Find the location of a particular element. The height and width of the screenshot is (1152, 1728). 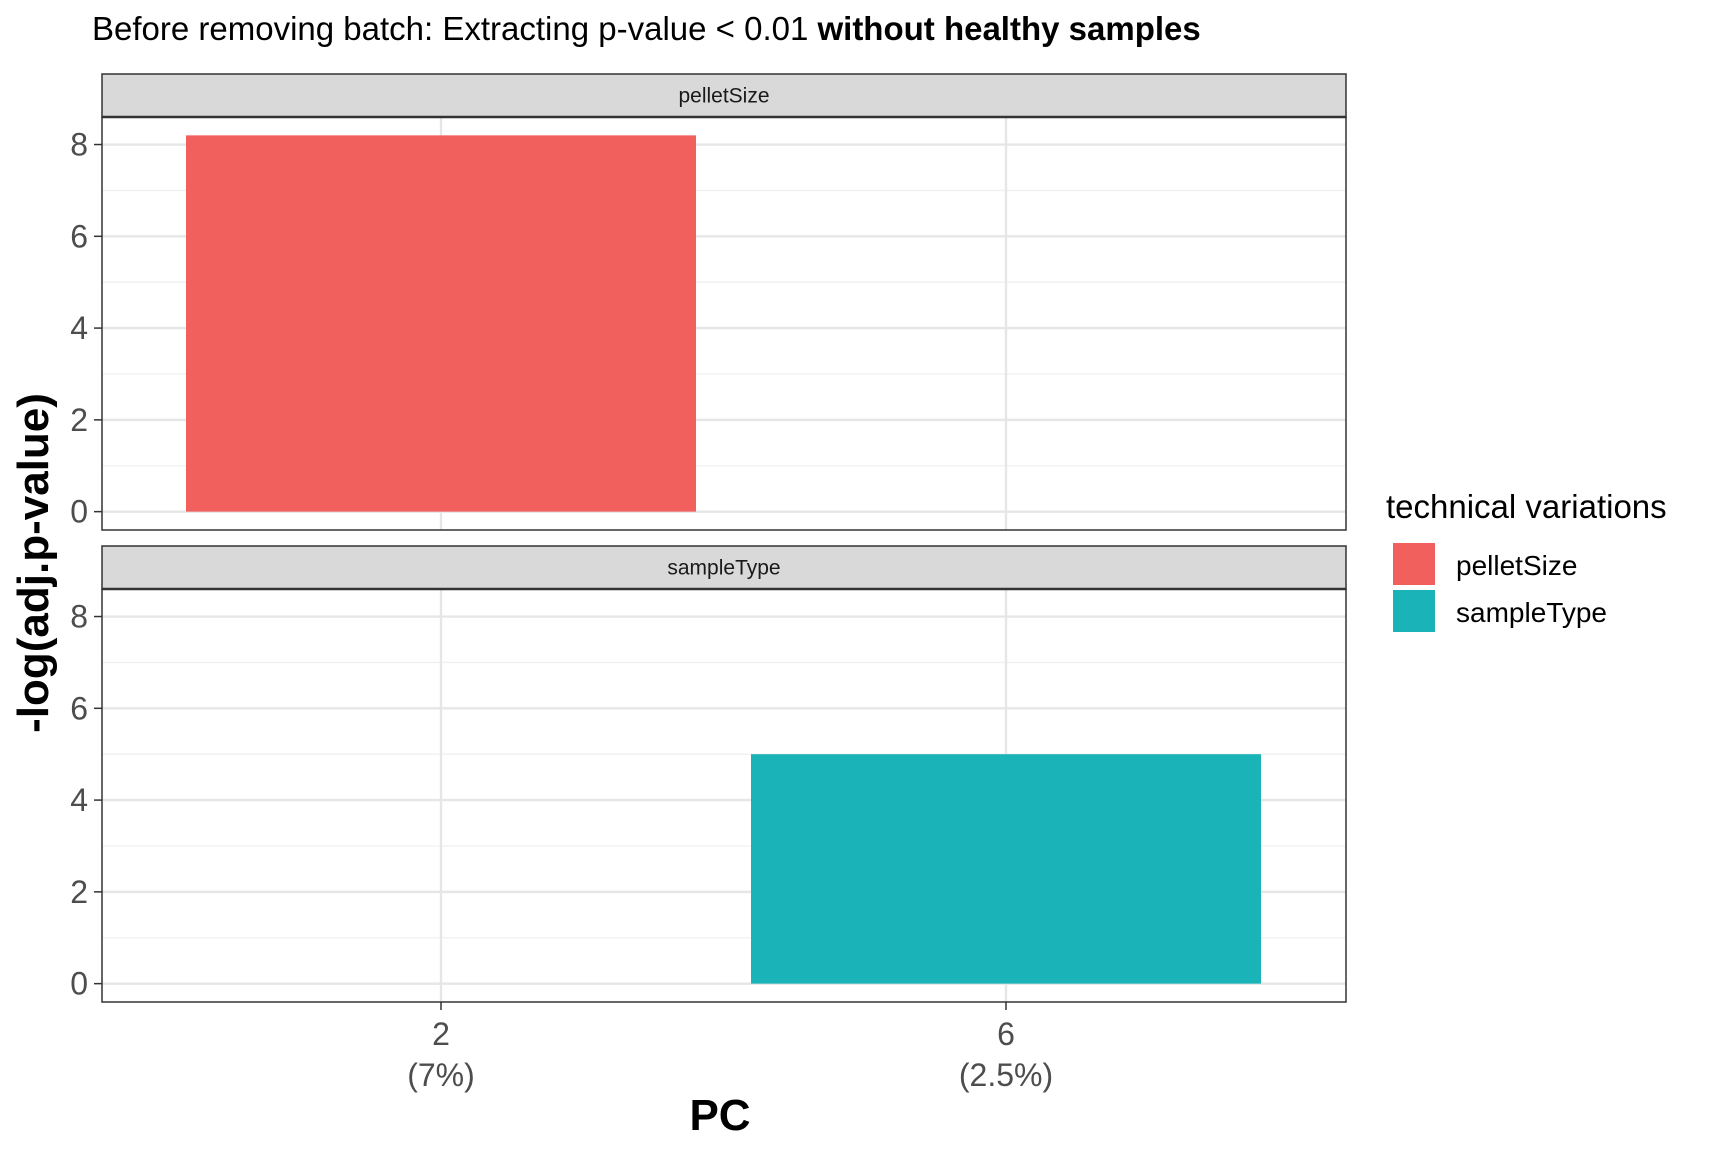

legend-title: technical variations is located at coordinates (1526, 506).